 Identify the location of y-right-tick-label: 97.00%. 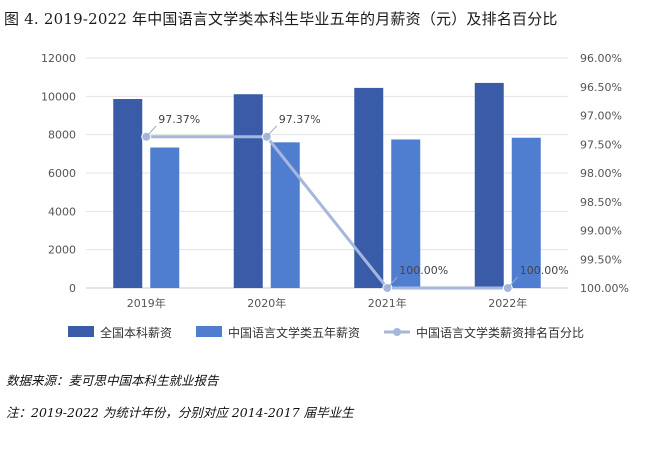
(601, 116).